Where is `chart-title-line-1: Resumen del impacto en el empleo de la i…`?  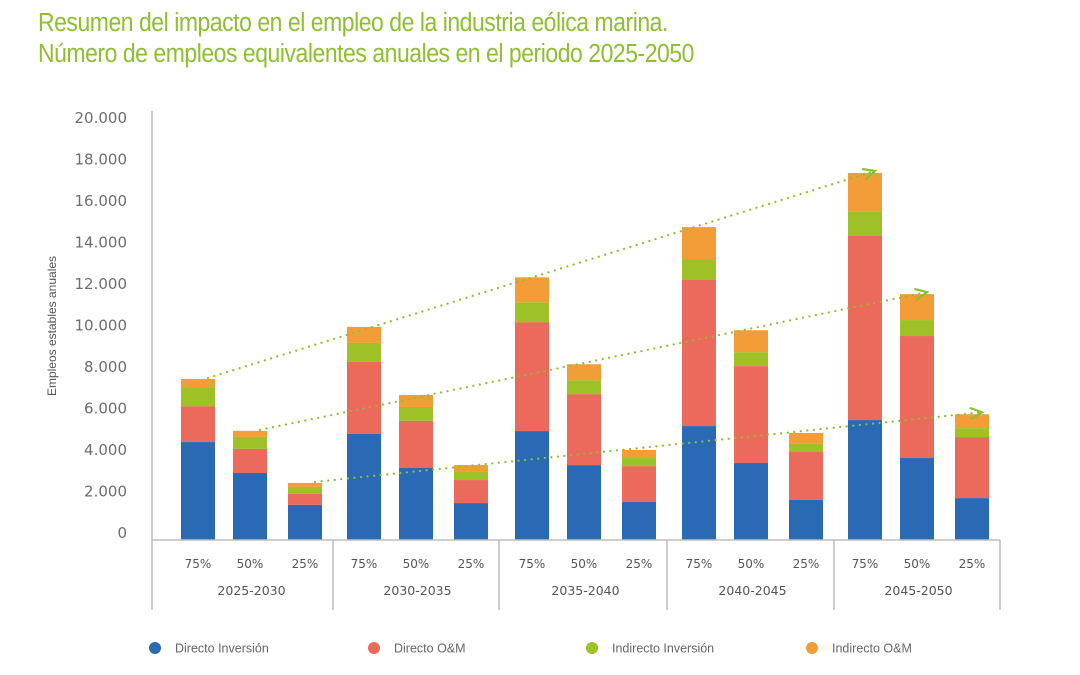
chart-title-line-1: Resumen del impacto en el empleo de la i… is located at coordinates (353, 23).